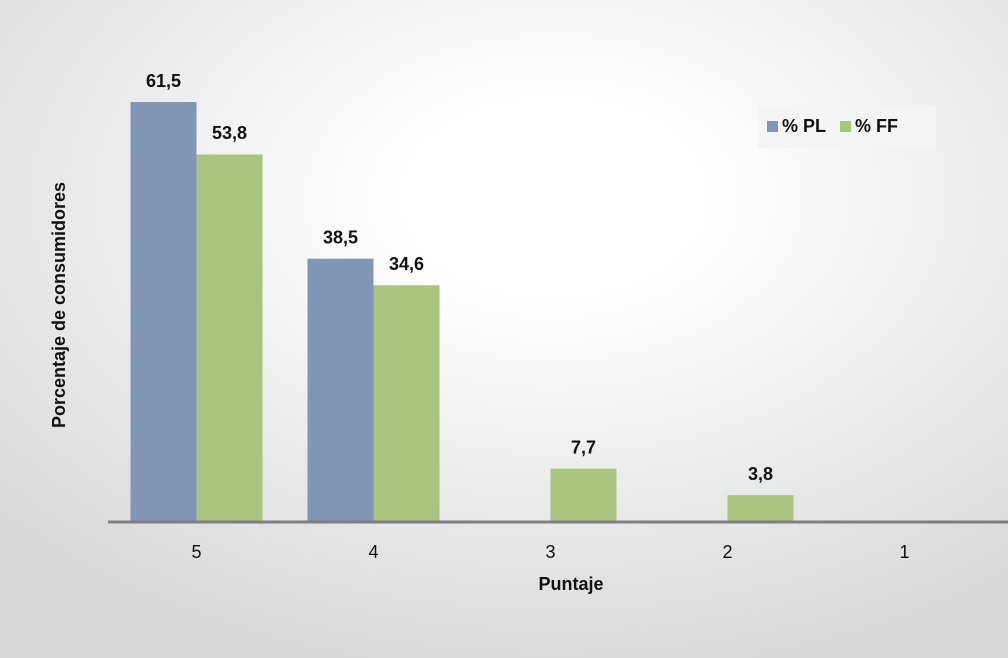 The height and width of the screenshot is (658, 1008). Describe the element at coordinates (373, 552) in the screenshot. I see `x-tick-label: 4` at that location.